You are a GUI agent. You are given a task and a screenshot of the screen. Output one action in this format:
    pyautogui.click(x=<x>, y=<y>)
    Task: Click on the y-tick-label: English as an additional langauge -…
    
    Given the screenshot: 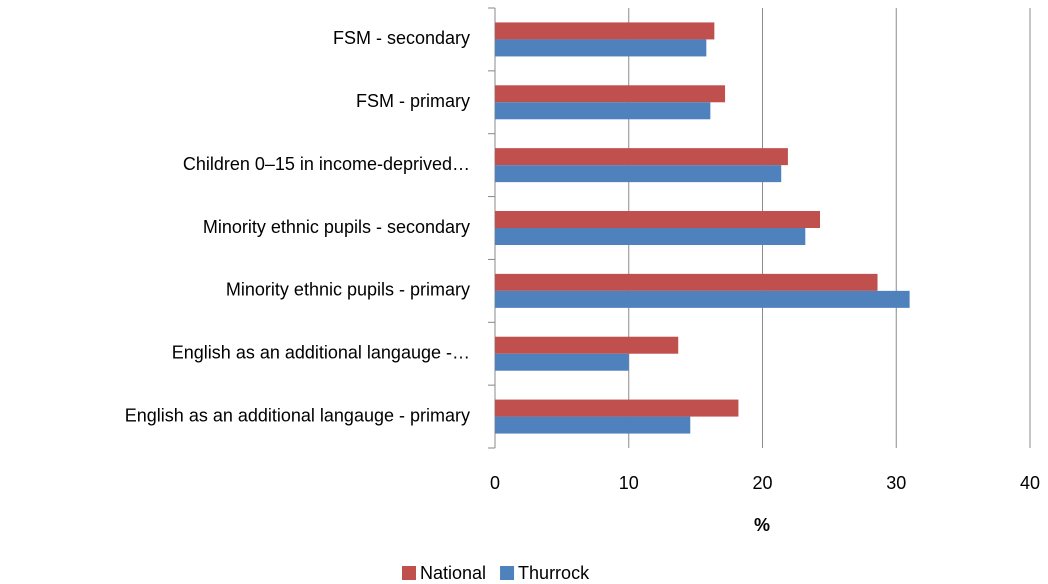 What is the action you would take?
    pyautogui.click(x=321, y=352)
    